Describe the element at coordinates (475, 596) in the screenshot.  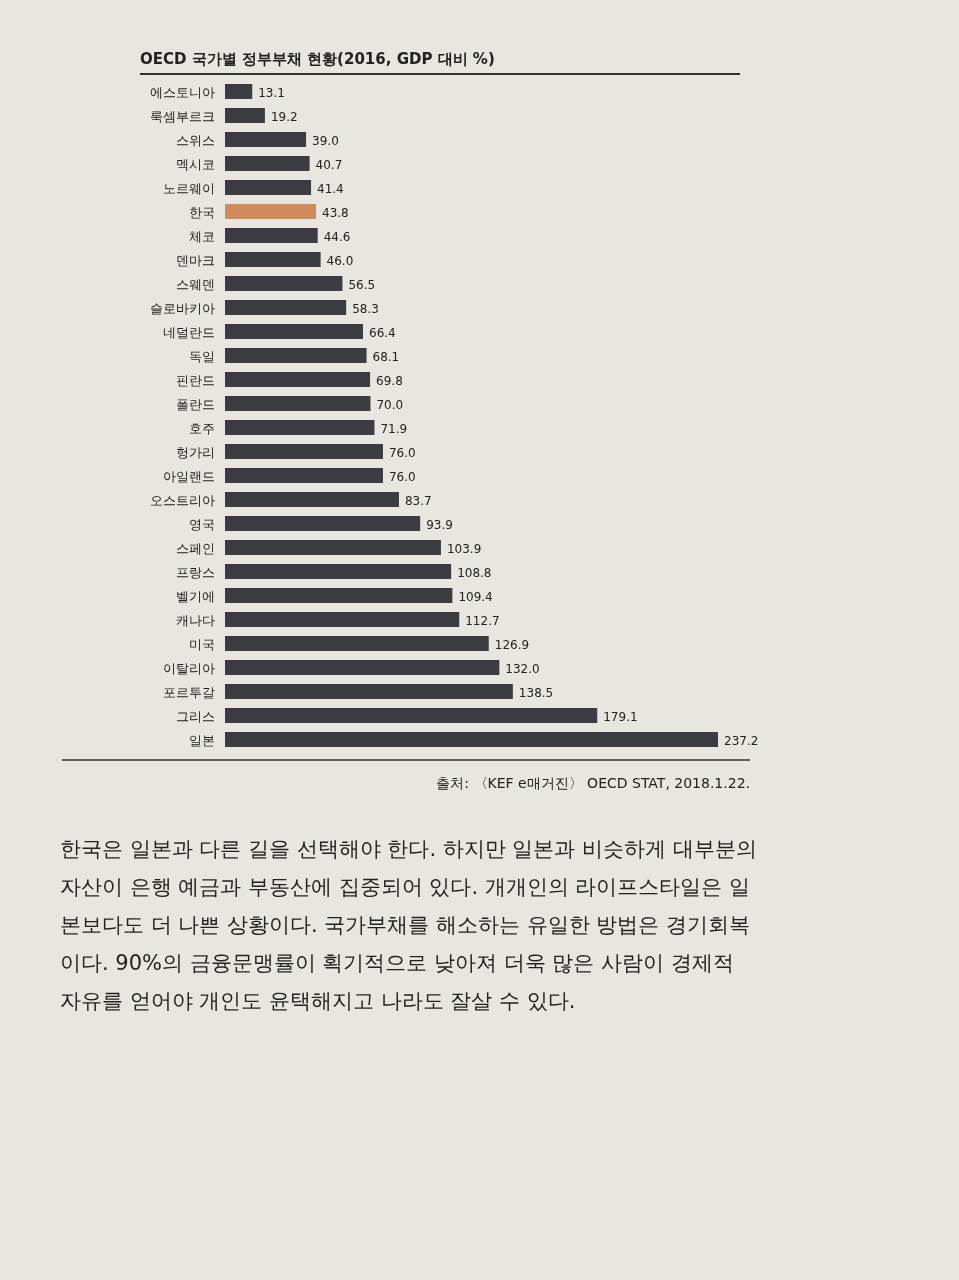
I see `data-label: 109.4` at that location.